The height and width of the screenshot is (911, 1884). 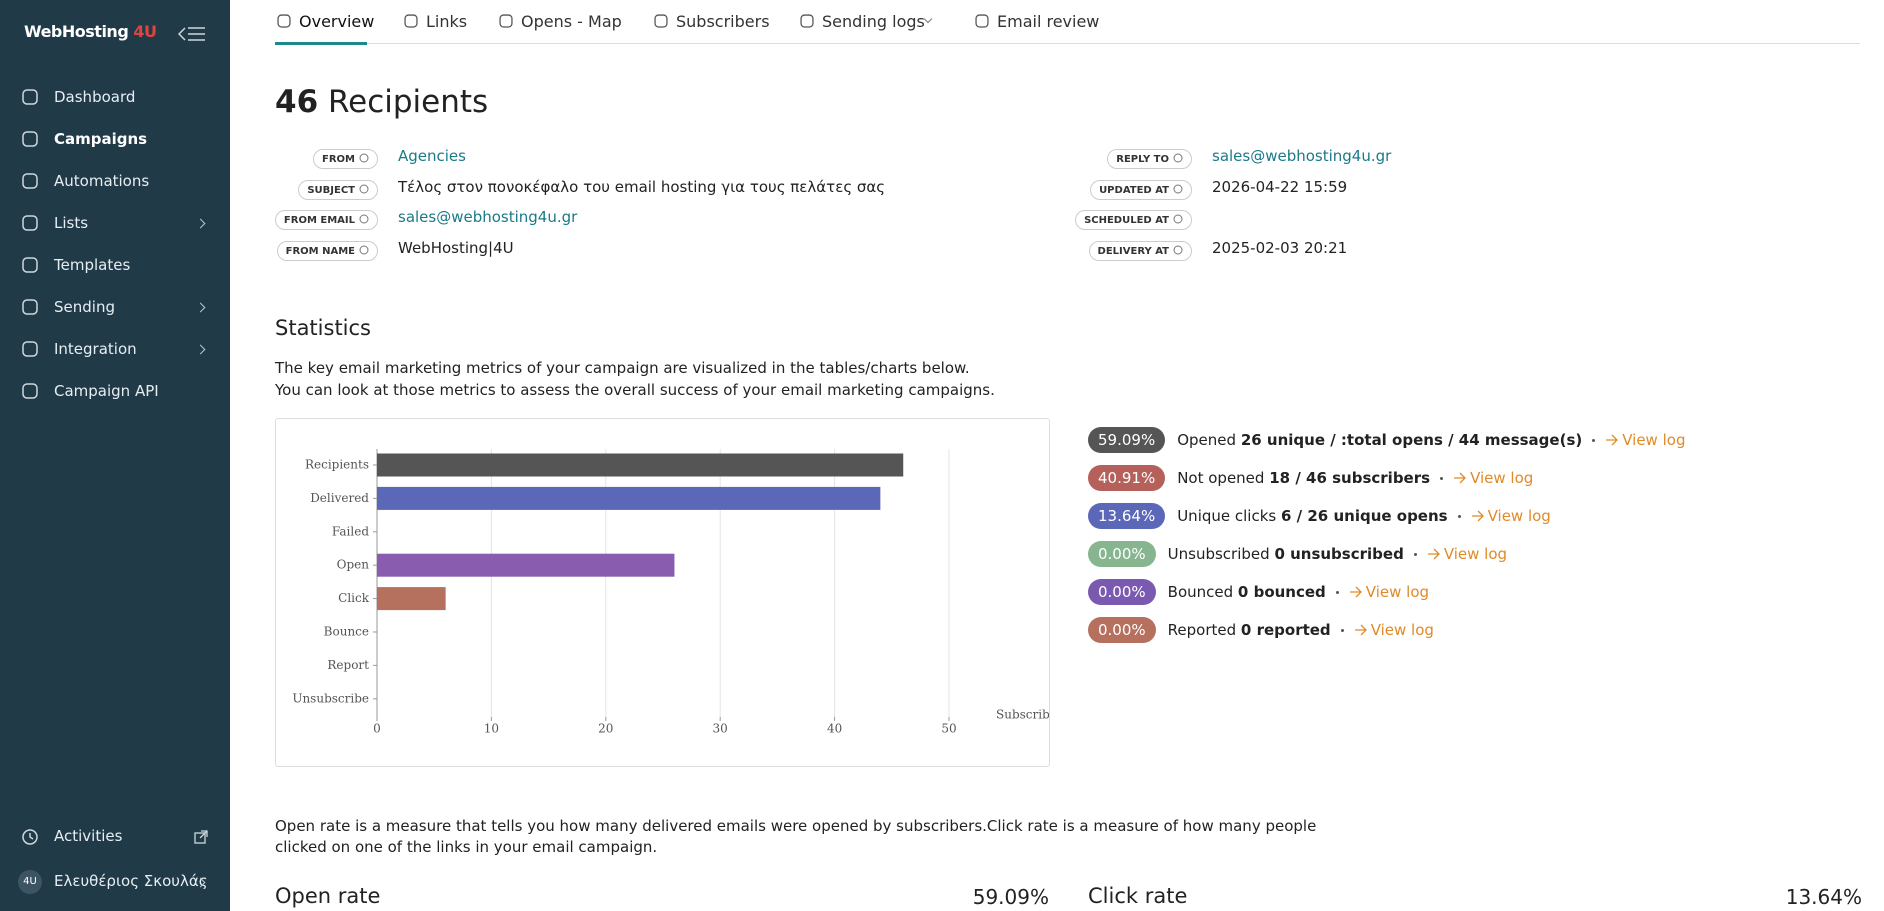 What do you see at coordinates (328, 896) in the screenshot?
I see `open-rate-label: Open rate` at bounding box center [328, 896].